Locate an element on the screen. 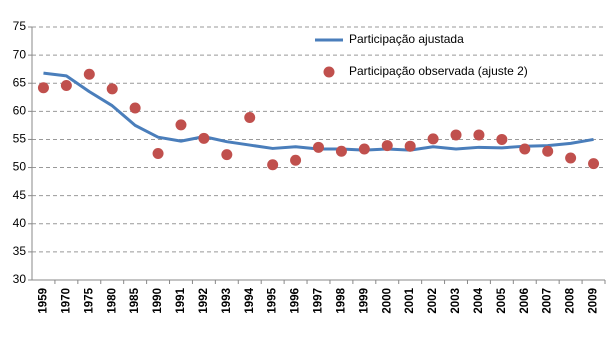 This screenshot has height=351, width=609. x-tick-label: 1980 is located at coordinates (112, 301).